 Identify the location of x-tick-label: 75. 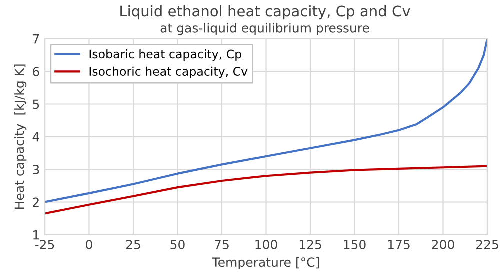
(222, 245).